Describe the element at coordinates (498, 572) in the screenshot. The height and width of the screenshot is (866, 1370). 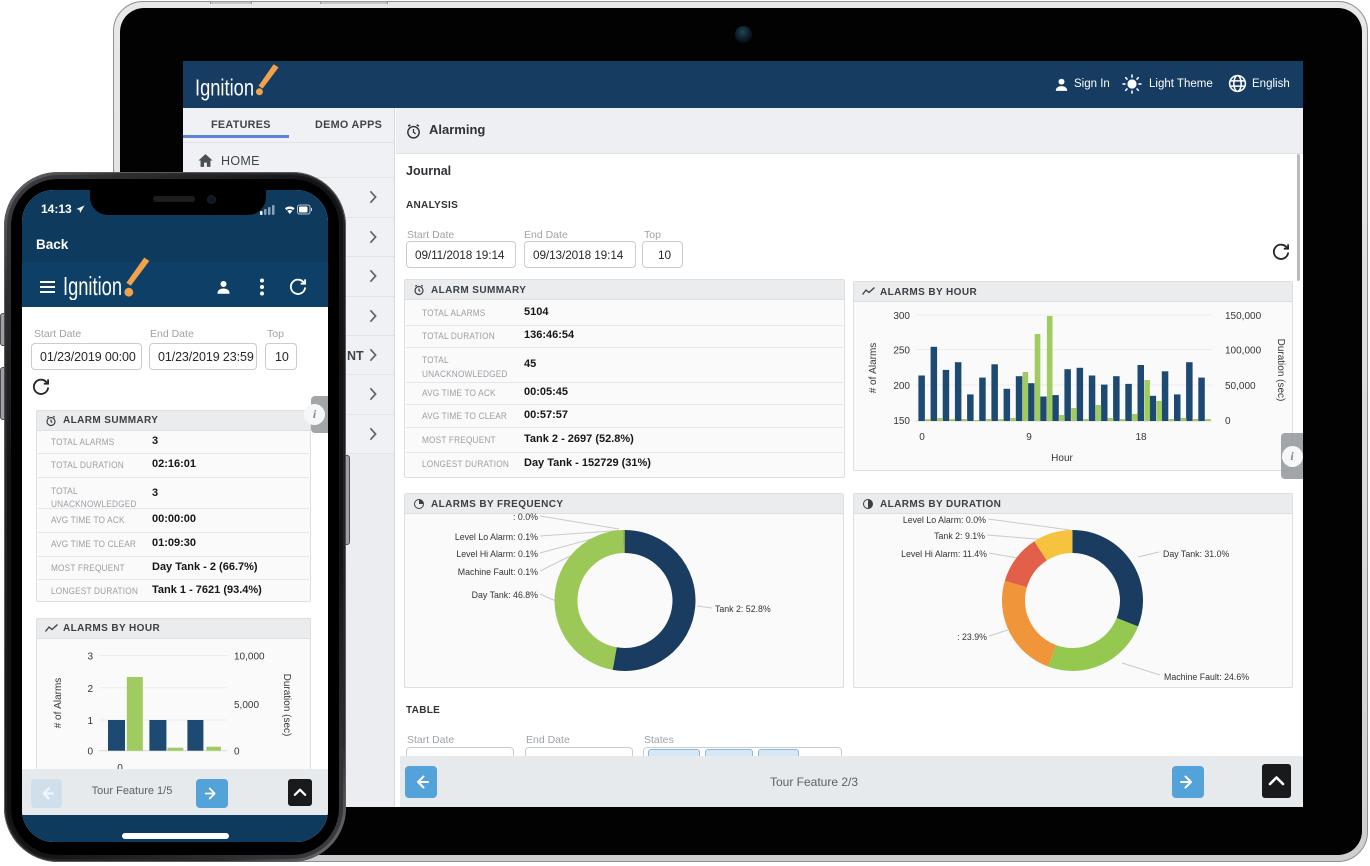
I see `svg-text: Machine Fault: 0.1%` at that location.